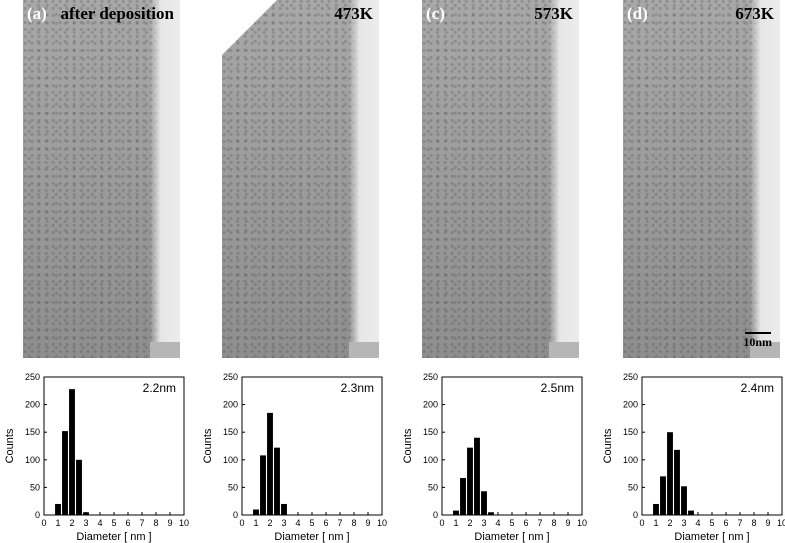 The width and height of the screenshot is (785, 543). What do you see at coordinates (757, 333) in the screenshot?
I see `scale-bar-line` at bounding box center [757, 333].